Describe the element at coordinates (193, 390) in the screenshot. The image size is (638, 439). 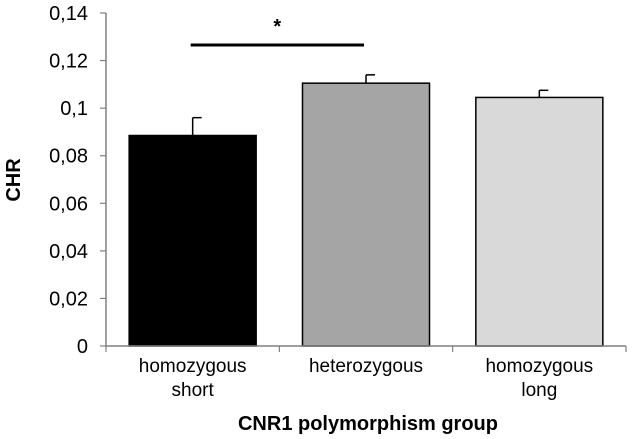
I see `x-tick-label: short` at that location.